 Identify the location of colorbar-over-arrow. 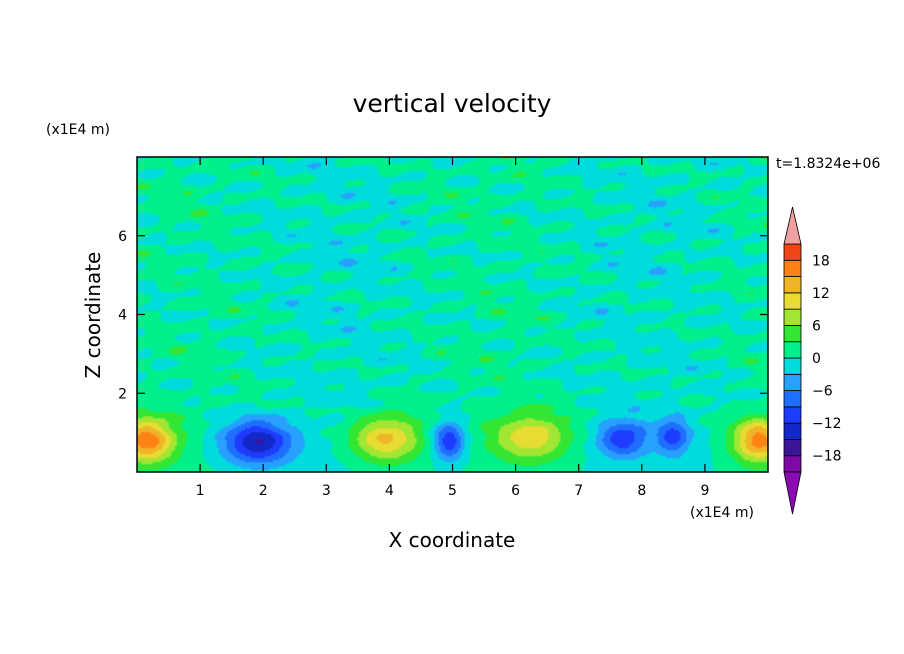
(792, 225).